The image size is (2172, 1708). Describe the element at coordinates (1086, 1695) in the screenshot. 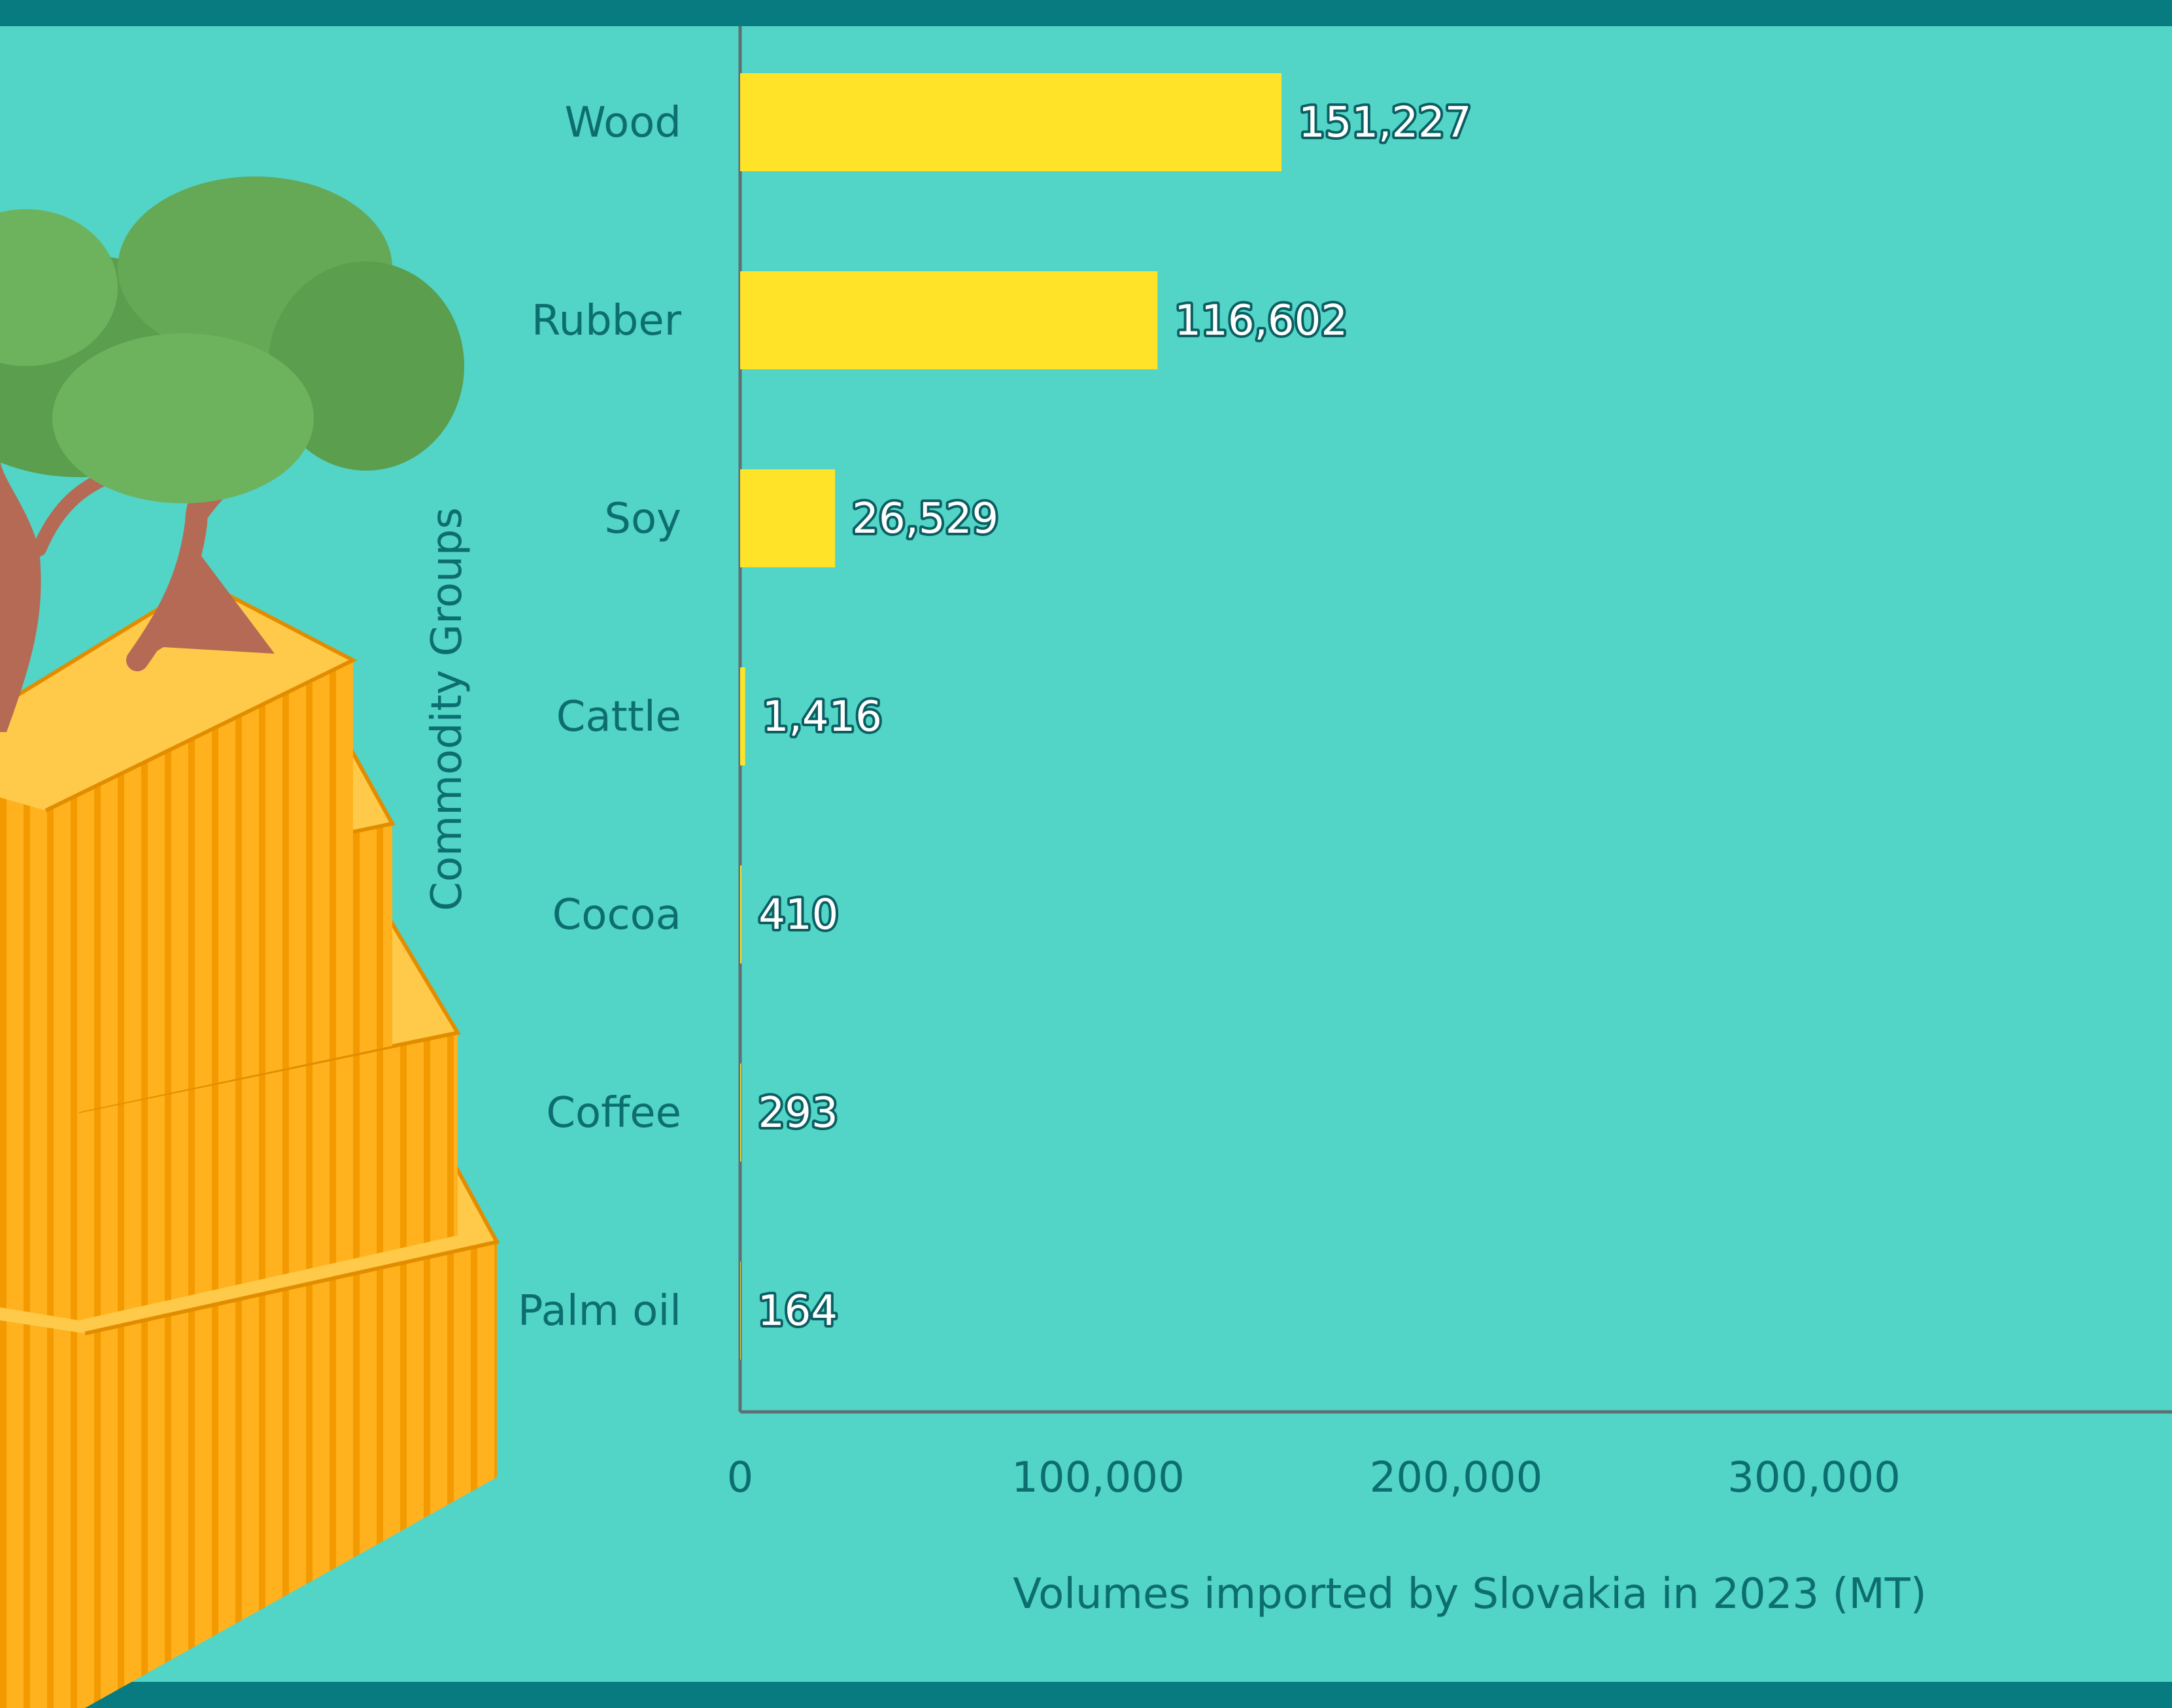

I see `bottom-band` at that location.